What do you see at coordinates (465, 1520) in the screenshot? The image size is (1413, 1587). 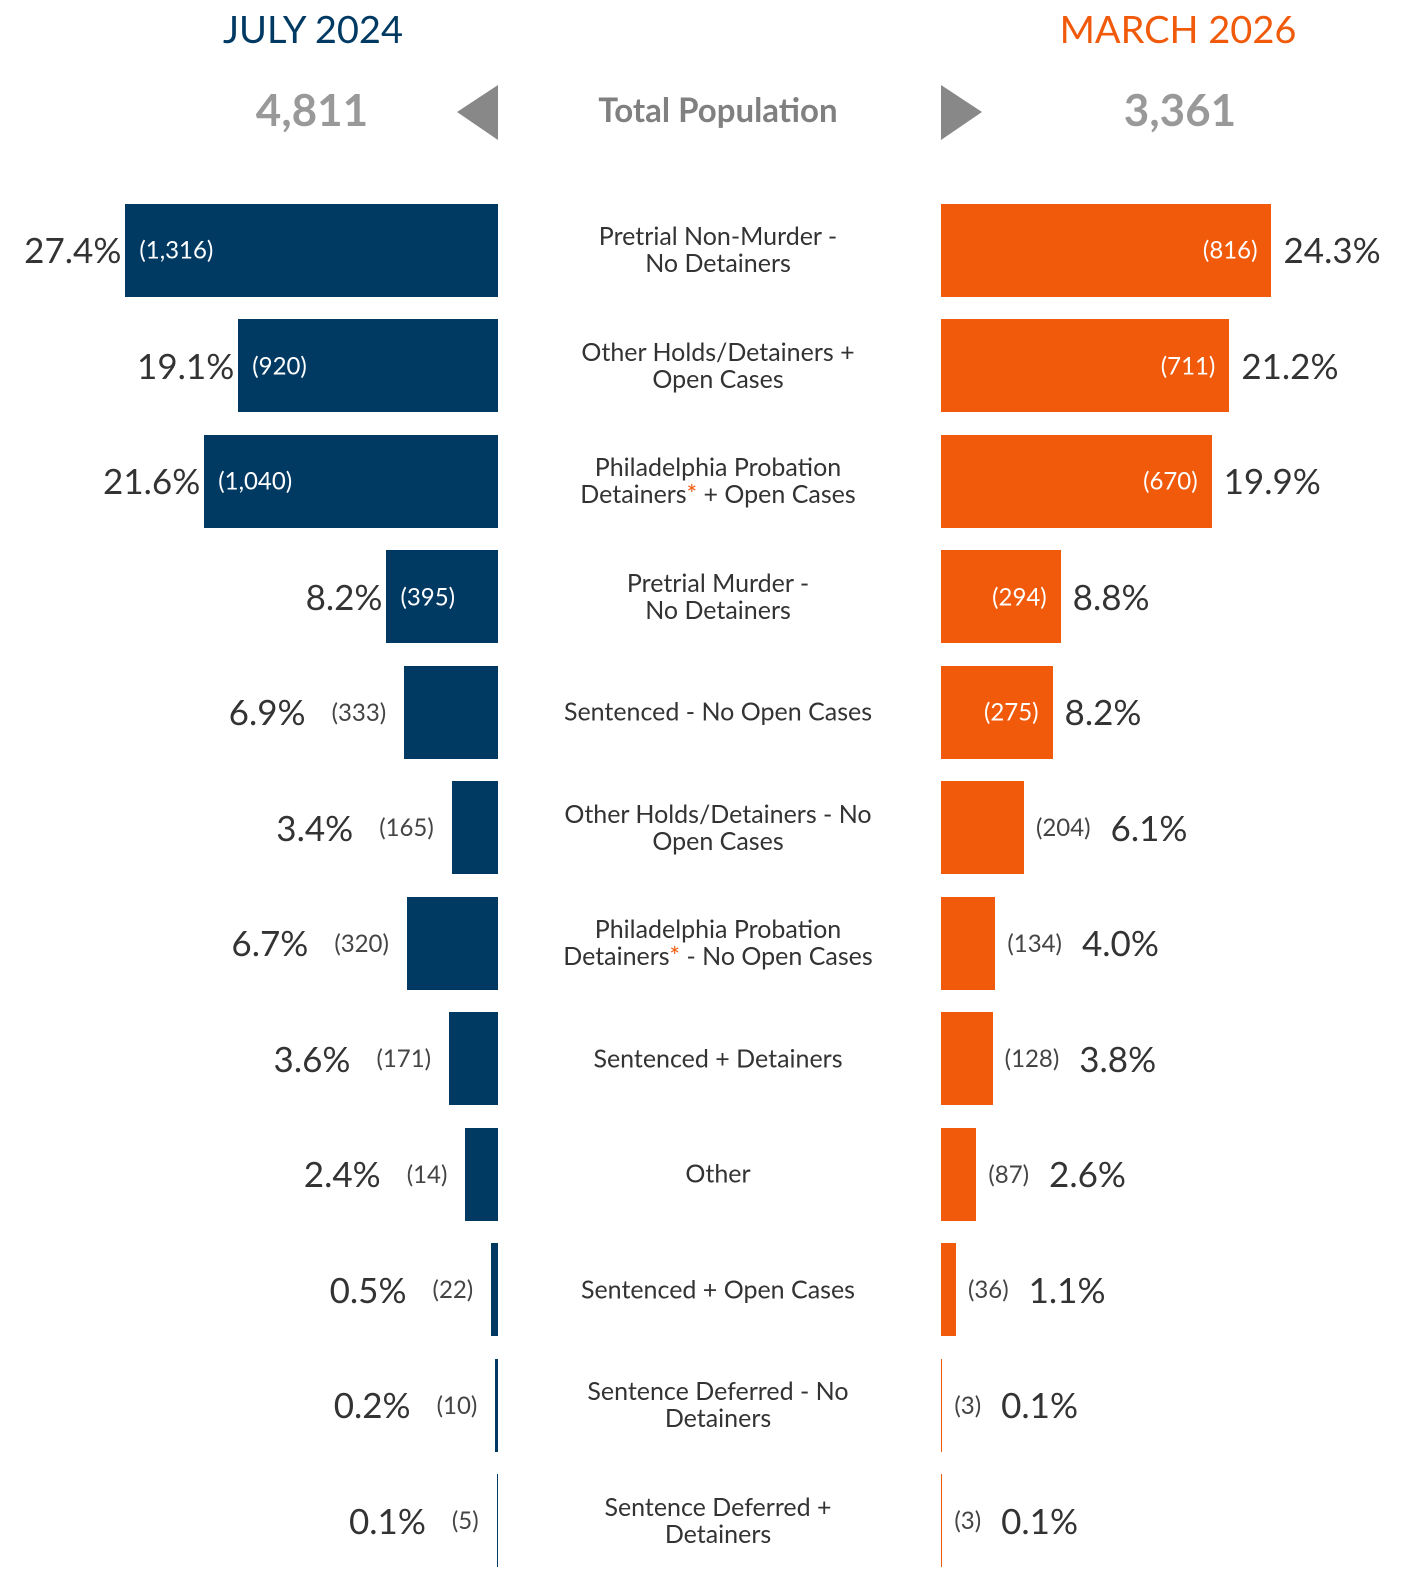 I see `count-label: (5)` at bounding box center [465, 1520].